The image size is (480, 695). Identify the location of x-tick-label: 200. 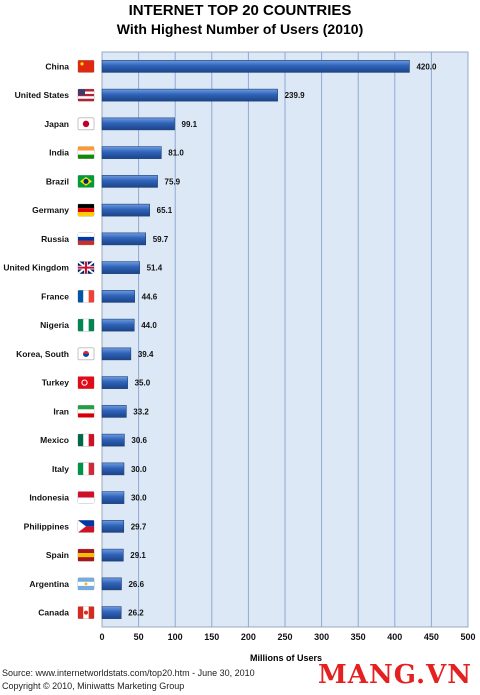
(248, 637).